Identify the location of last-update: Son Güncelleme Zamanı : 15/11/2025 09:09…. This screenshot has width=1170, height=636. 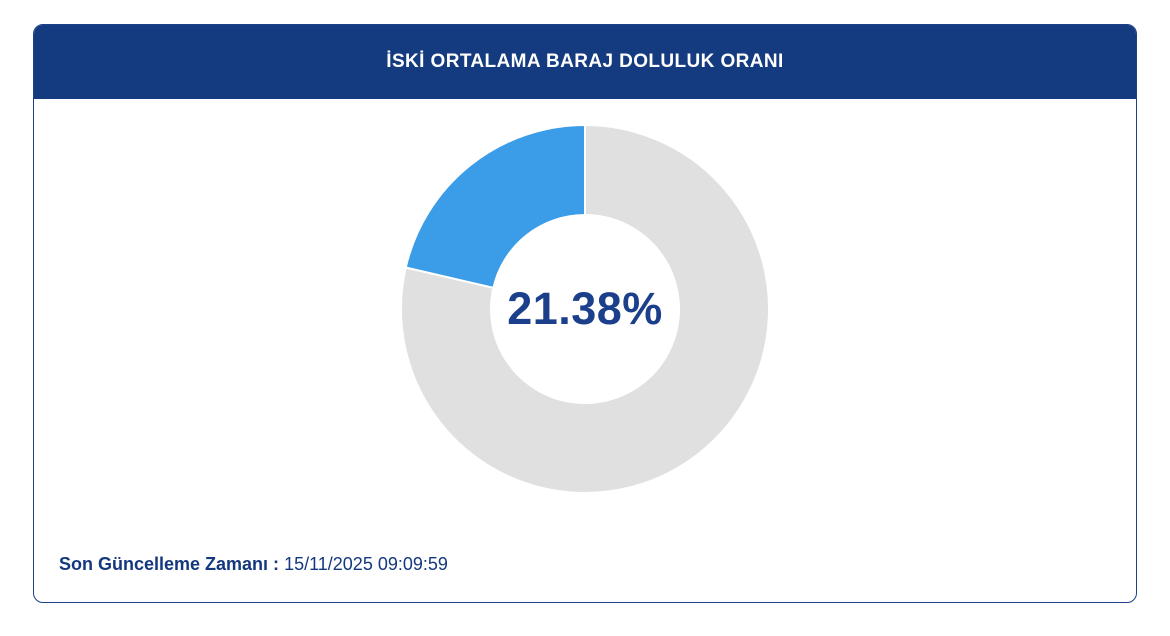
(253, 564).